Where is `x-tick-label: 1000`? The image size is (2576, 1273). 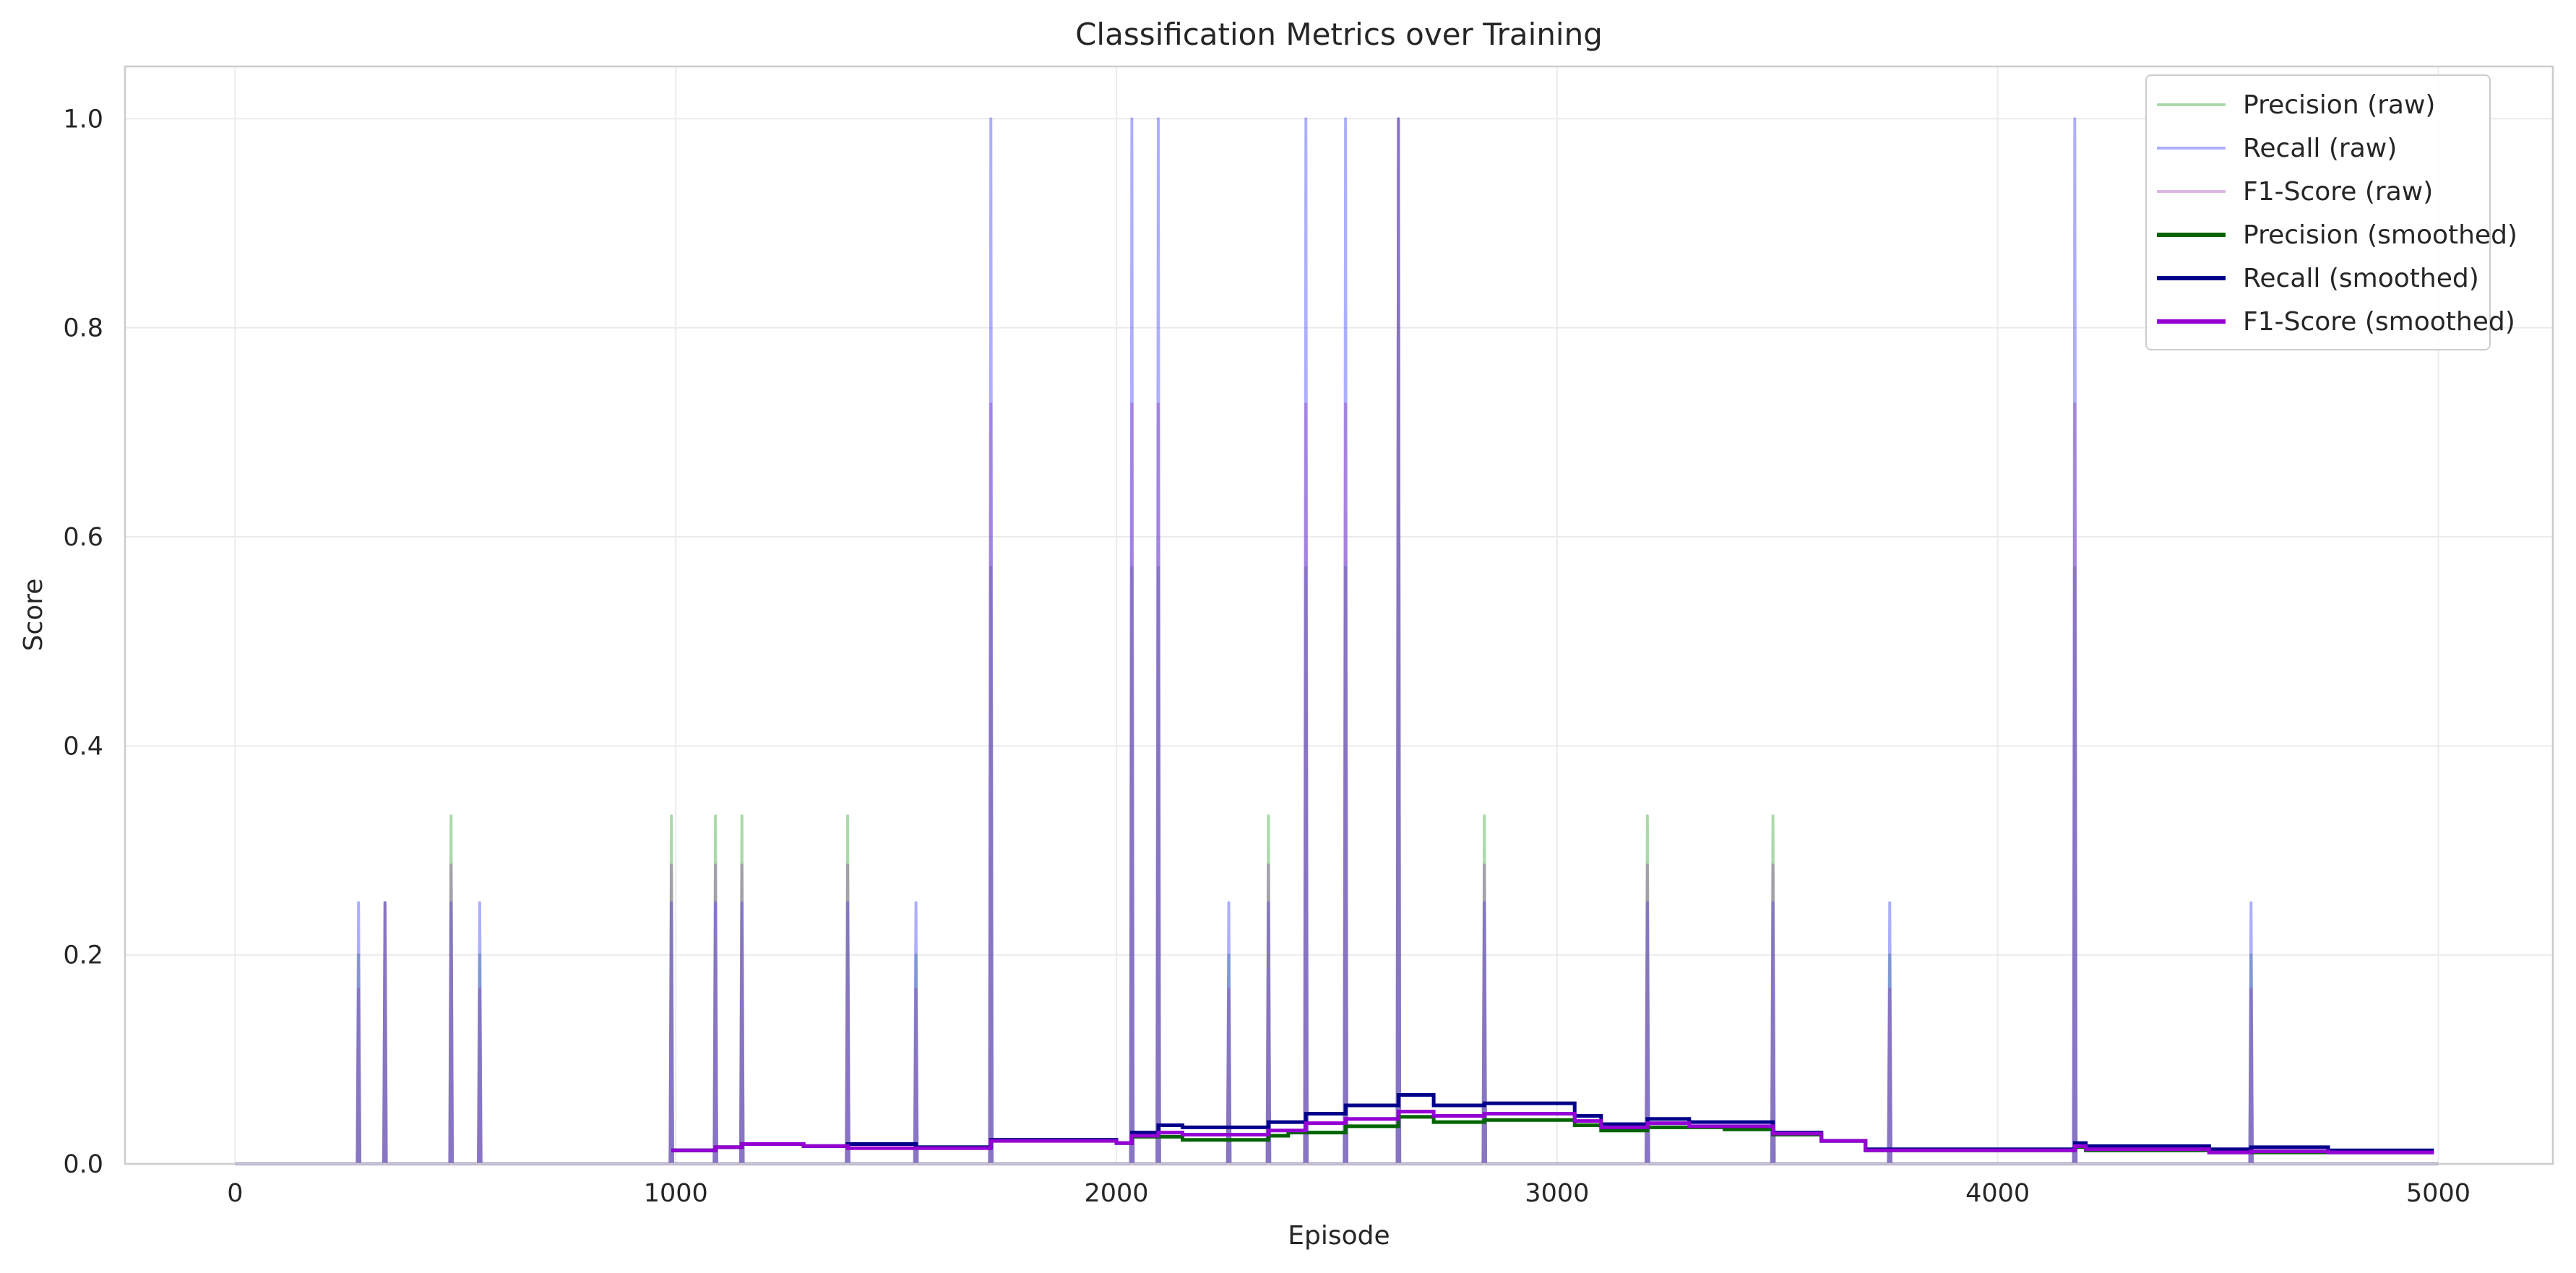
x-tick-label: 1000 is located at coordinates (676, 1193).